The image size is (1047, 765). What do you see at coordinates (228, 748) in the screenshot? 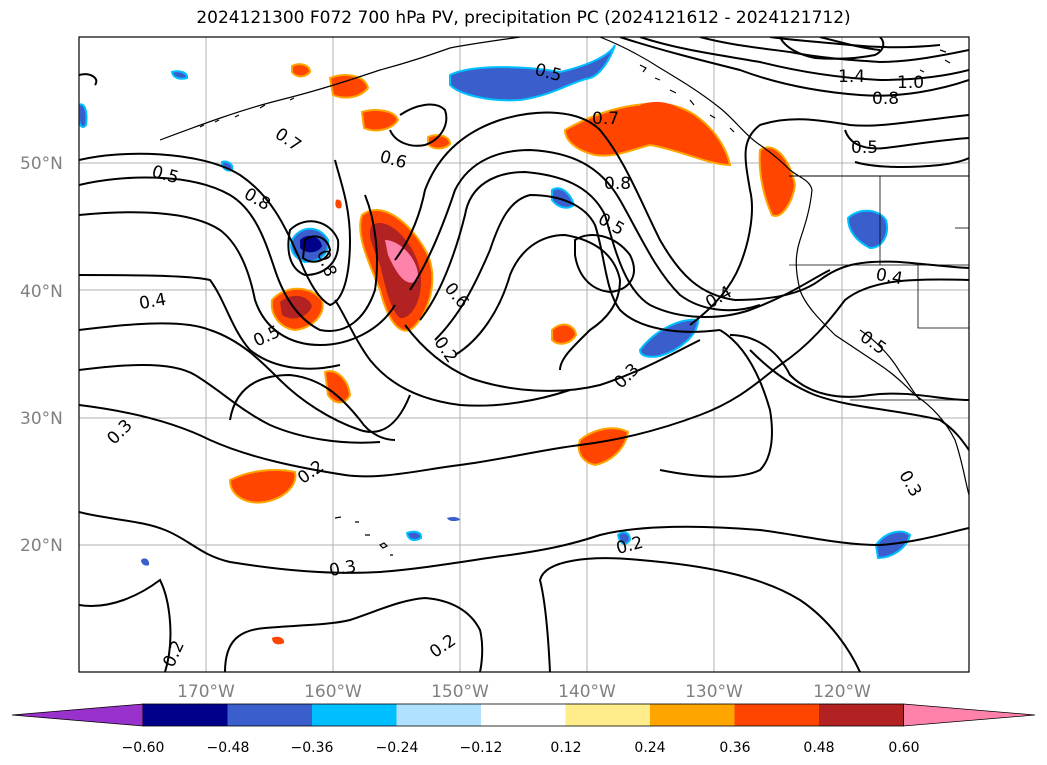
I see `colorbar-tick-label: −0.48` at bounding box center [228, 748].